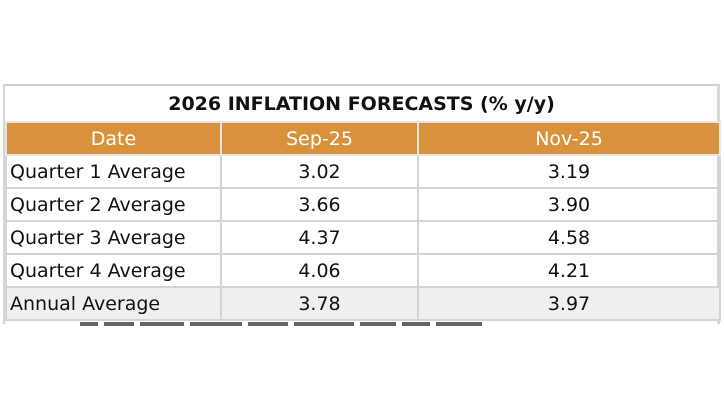 This screenshot has width=724, height=408. I want to click on table-row: Quarter 2 Average 3.66 3.90, so click(363, 204).